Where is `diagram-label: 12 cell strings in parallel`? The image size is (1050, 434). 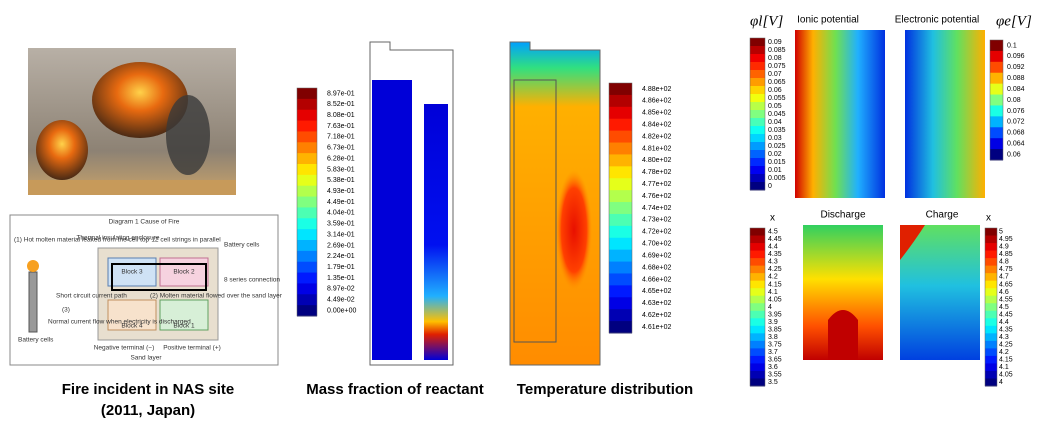 diagram-label: 12 cell strings in parallel is located at coordinates (186, 240).